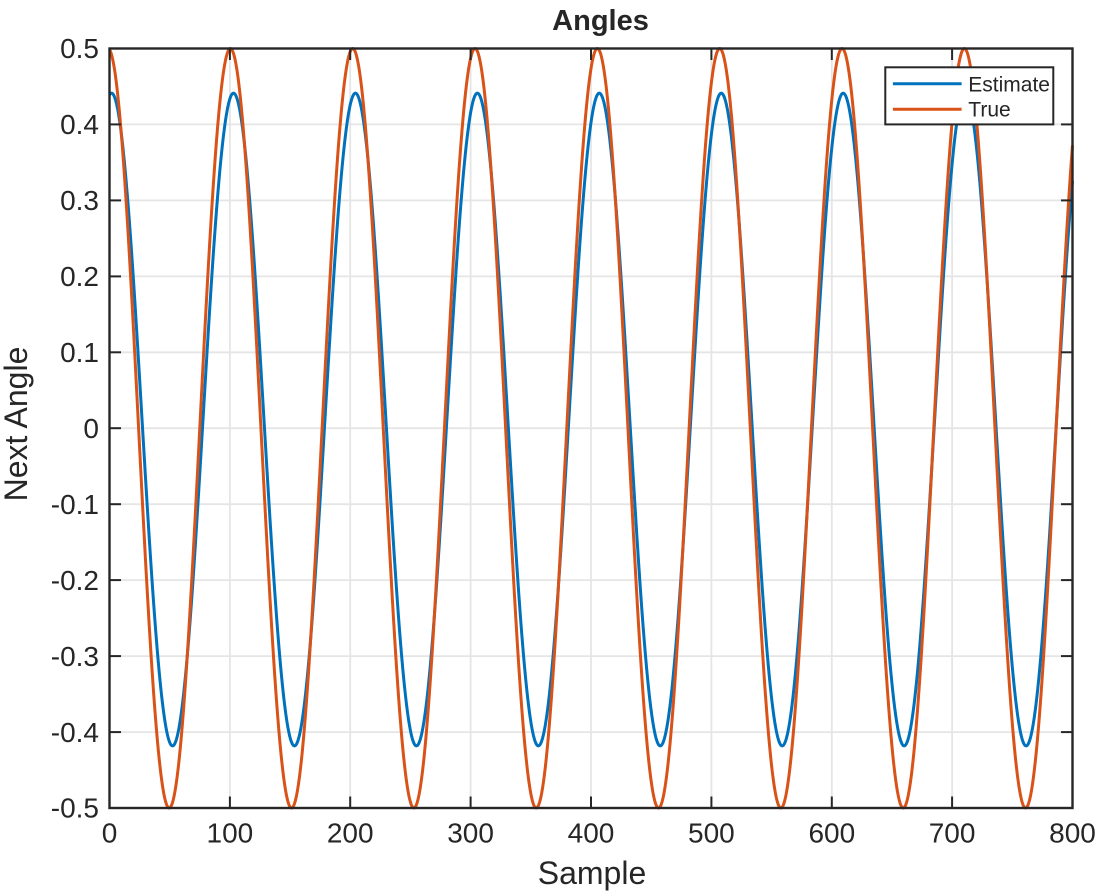 Image resolution: width=1100 pixels, height=892 pixels. Describe the element at coordinates (350, 833) in the screenshot. I see `svg-text: 200` at that location.